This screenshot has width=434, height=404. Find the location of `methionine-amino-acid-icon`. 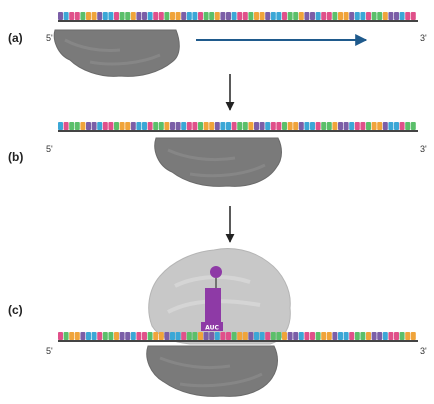

methionine-amino-acid-icon is located at coordinates (216, 272).